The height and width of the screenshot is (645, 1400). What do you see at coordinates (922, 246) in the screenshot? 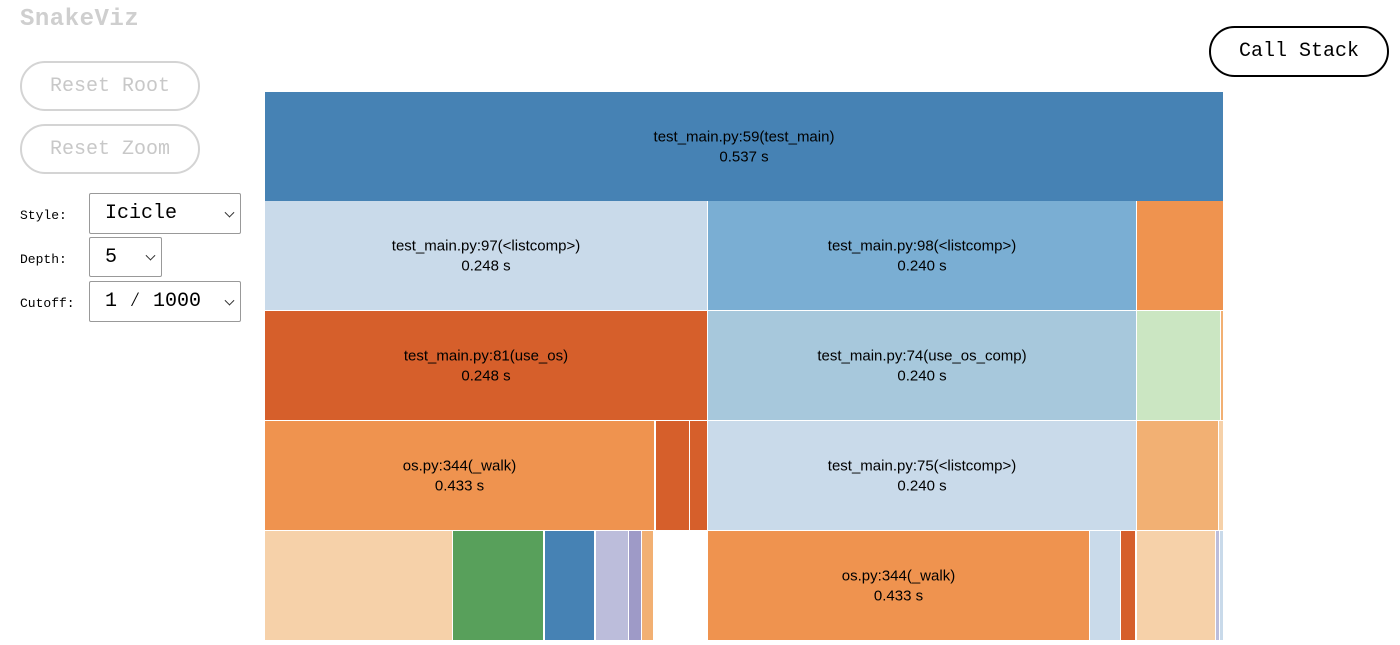
I see `icicle-node-name: test_main.py:98(<listcomp>)` at bounding box center [922, 246].